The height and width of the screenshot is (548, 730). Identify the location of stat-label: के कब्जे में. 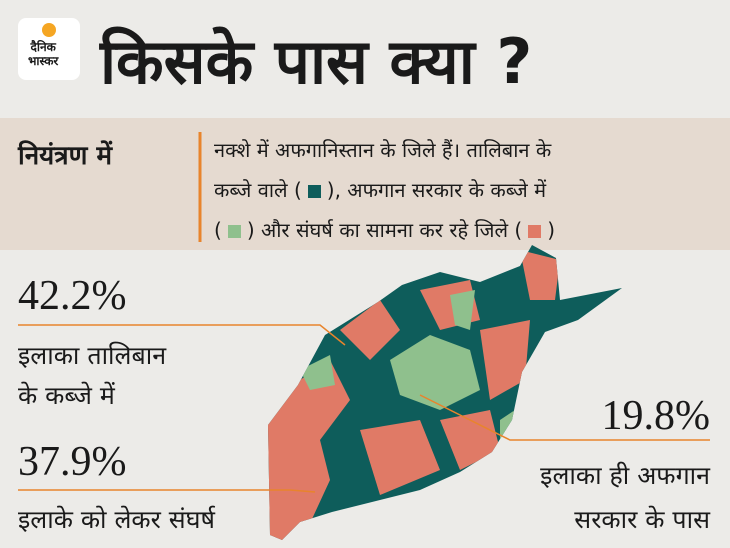
(66, 395).